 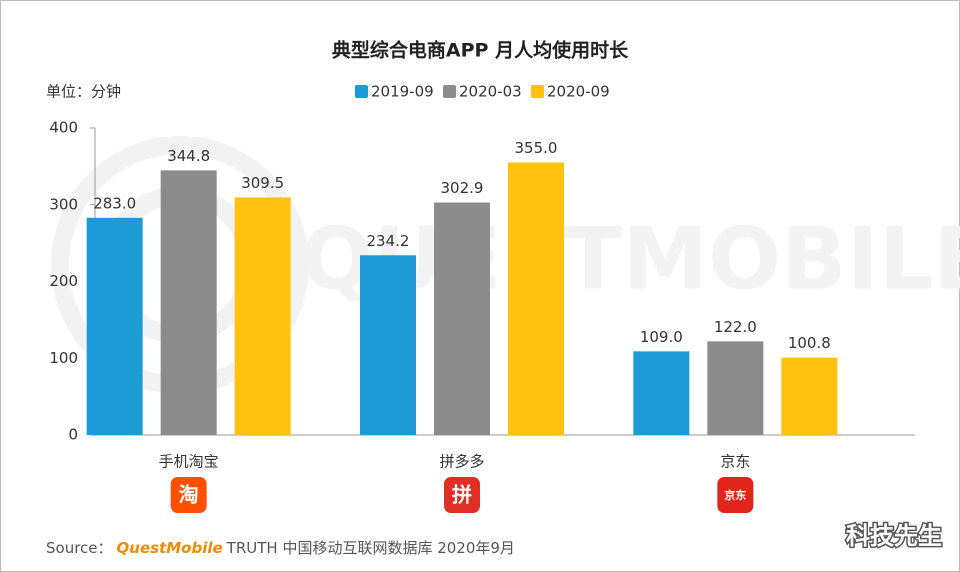 I want to click on signature: 科技先生, so click(x=894, y=536).